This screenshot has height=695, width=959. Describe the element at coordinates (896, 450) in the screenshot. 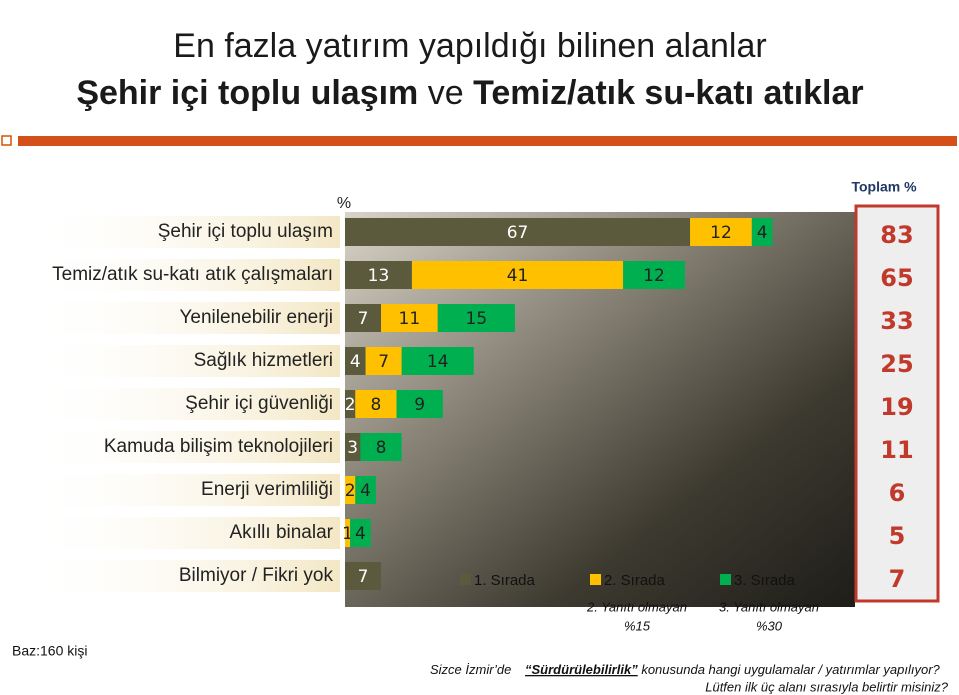

I see `total-value: 11` at that location.